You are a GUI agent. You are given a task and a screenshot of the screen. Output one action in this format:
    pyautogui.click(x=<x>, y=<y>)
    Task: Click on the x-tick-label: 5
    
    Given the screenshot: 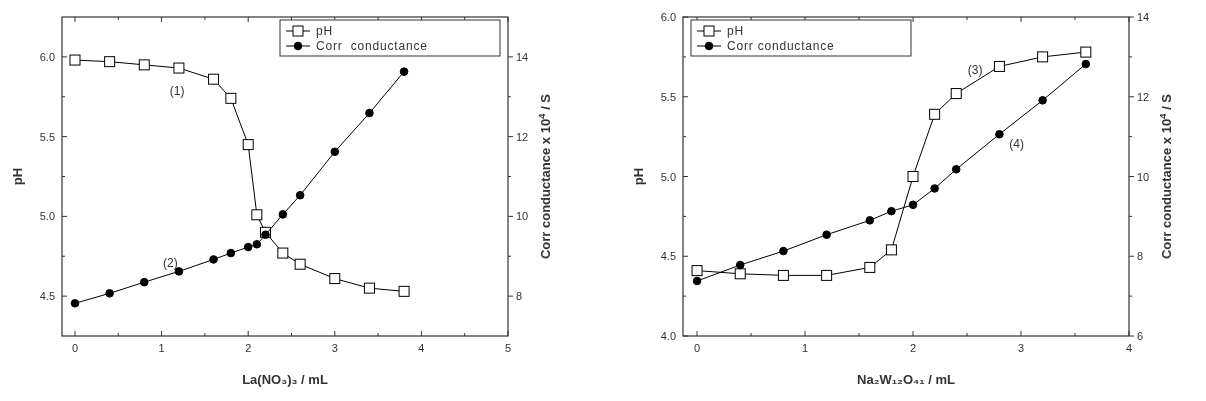 What is the action you would take?
    pyautogui.click(x=508, y=348)
    